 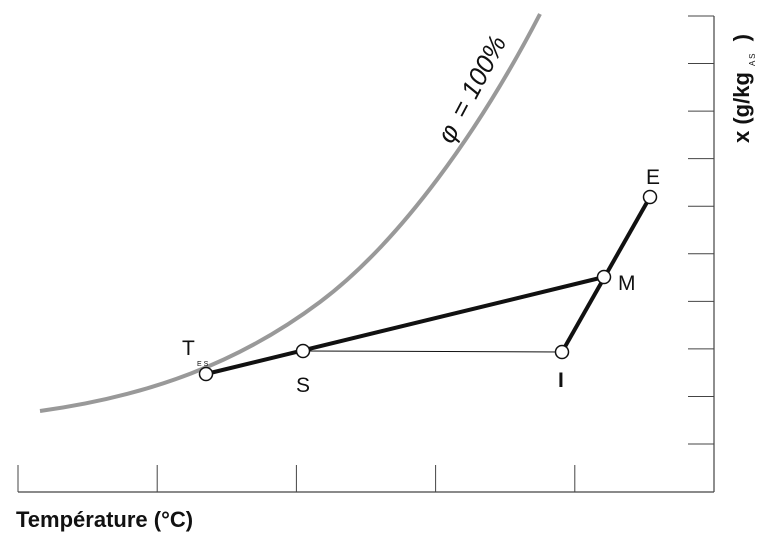 What do you see at coordinates (701, 230) in the screenshot?
I see `y-axis-ticks` at bounding box center [701, 230].